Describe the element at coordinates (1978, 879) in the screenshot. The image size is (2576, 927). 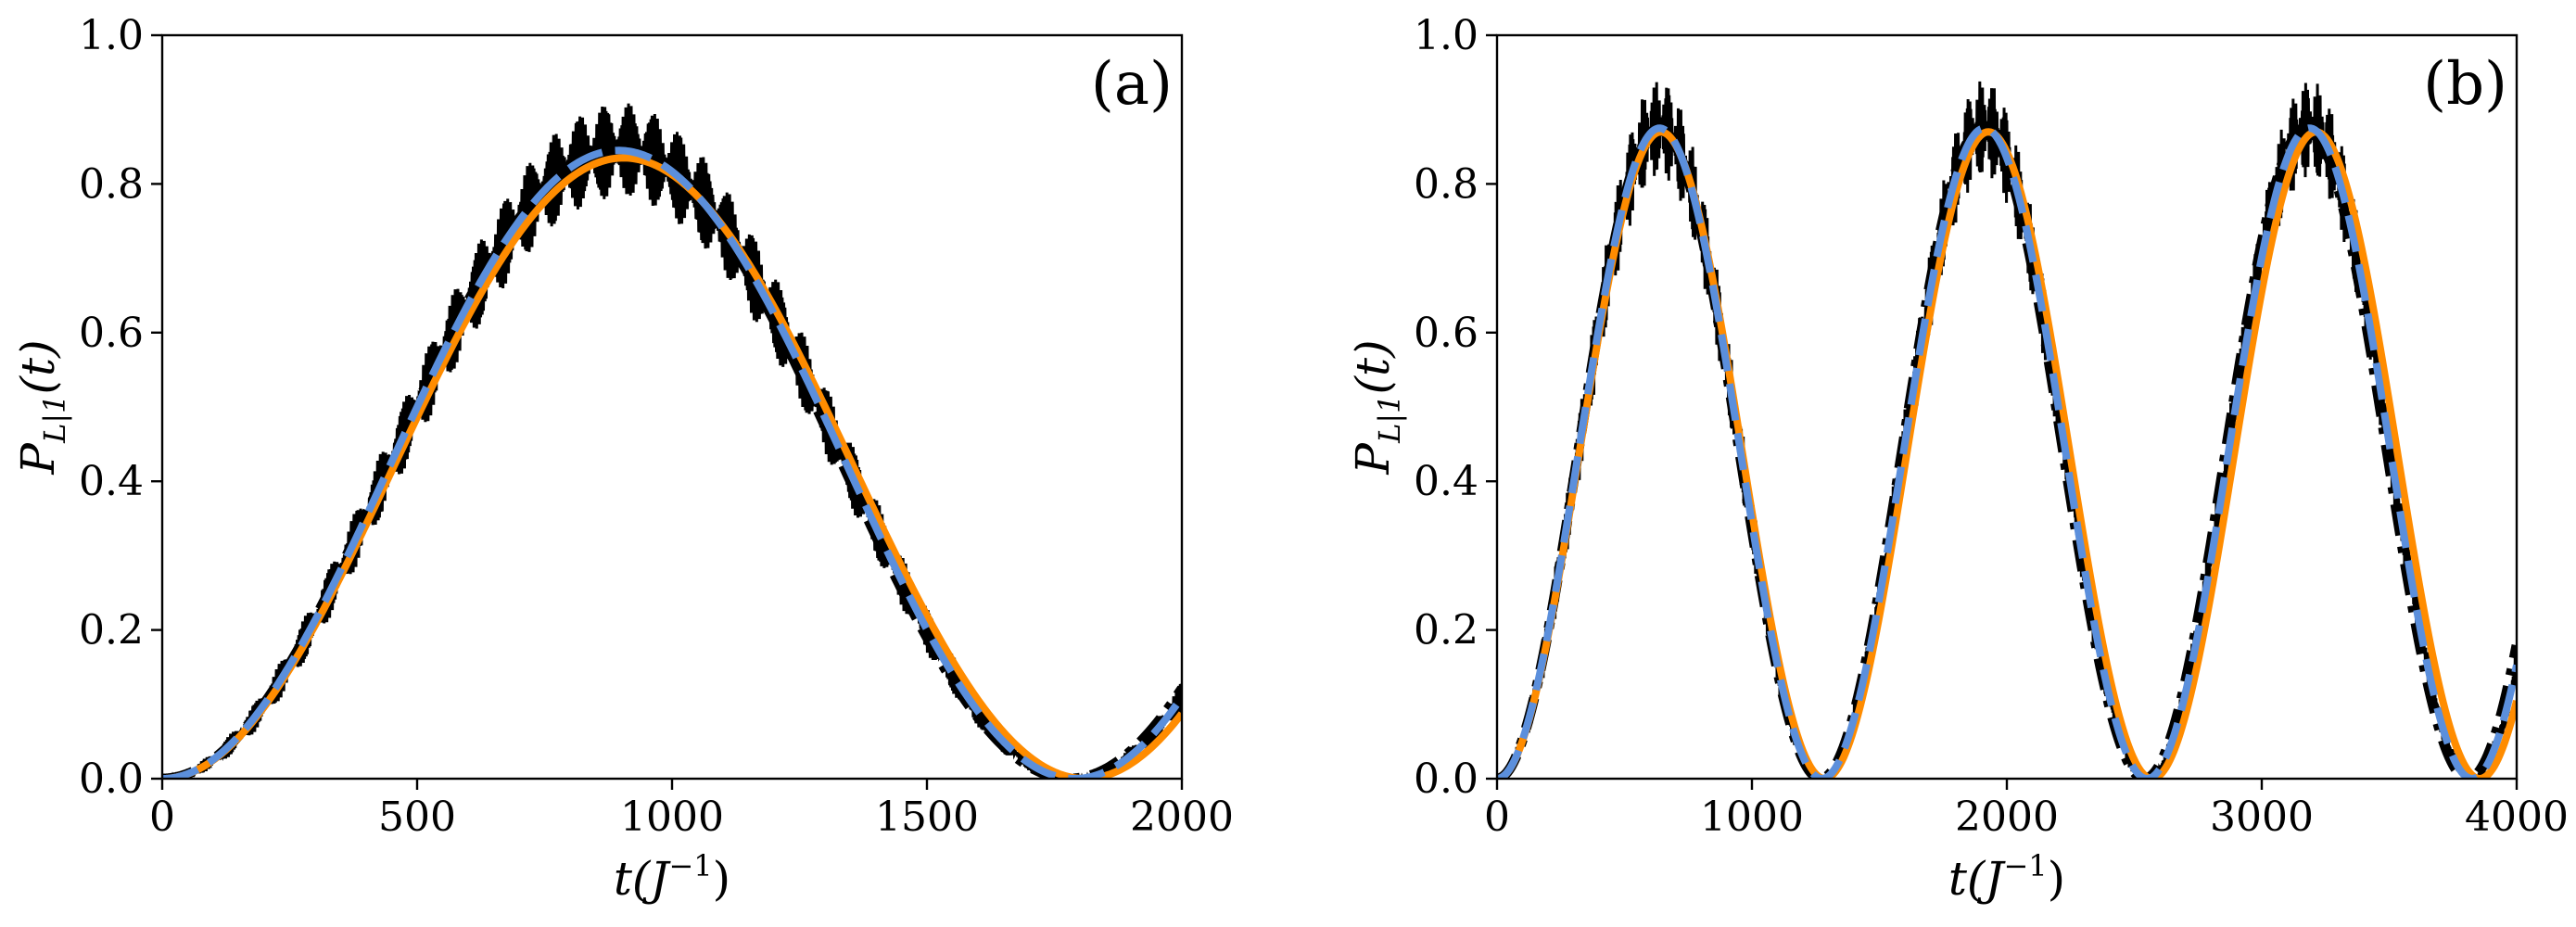
I see `panel-b-x-axis-label-main: t(J` at that location.